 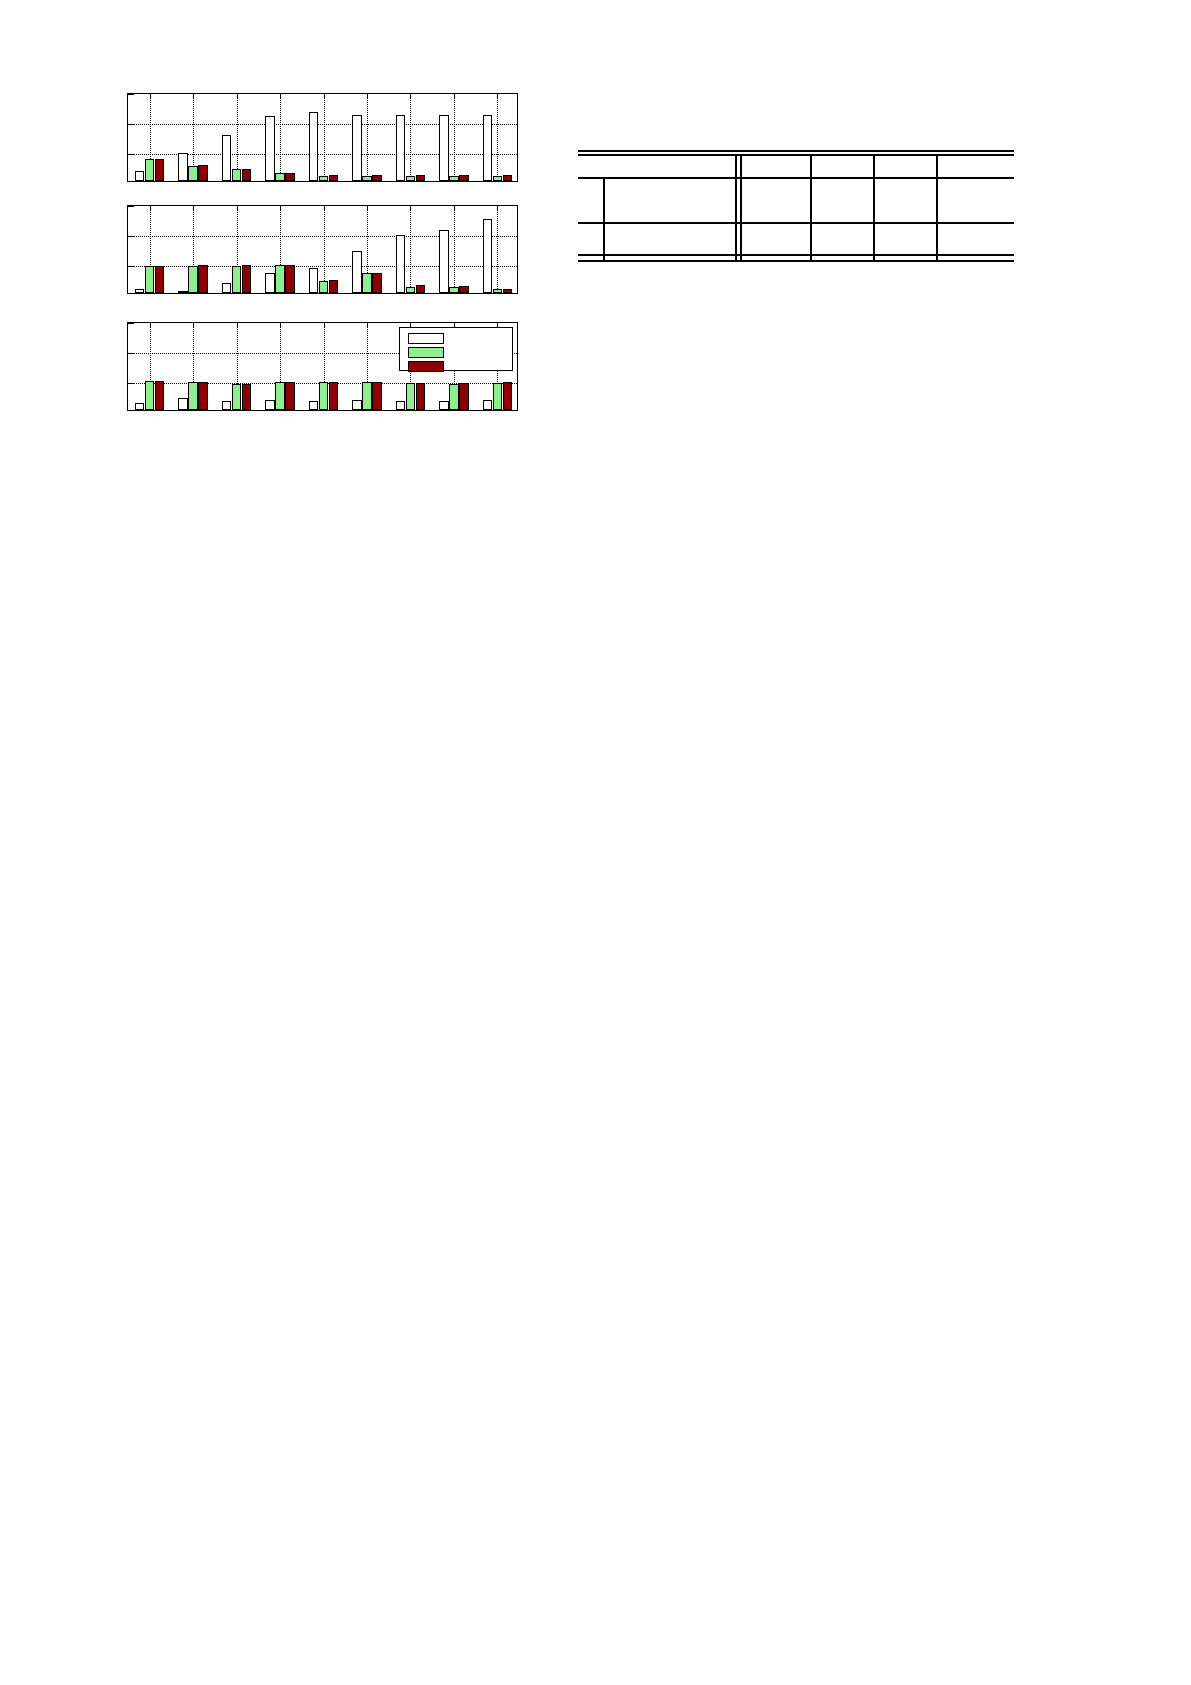 What do you see at coordinates (426, 366) in the screenshot?
I see `legend-swatch-series2` at bounding box center [426, 366].